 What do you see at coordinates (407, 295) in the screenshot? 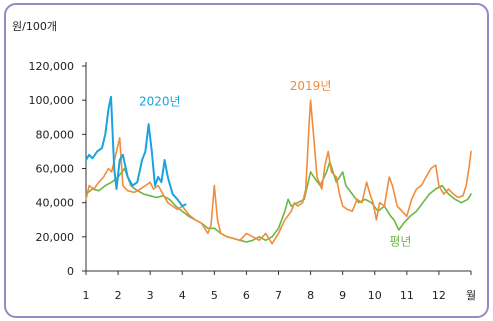
I see `x-tick-label: 11` at bounding box center [407, 295].